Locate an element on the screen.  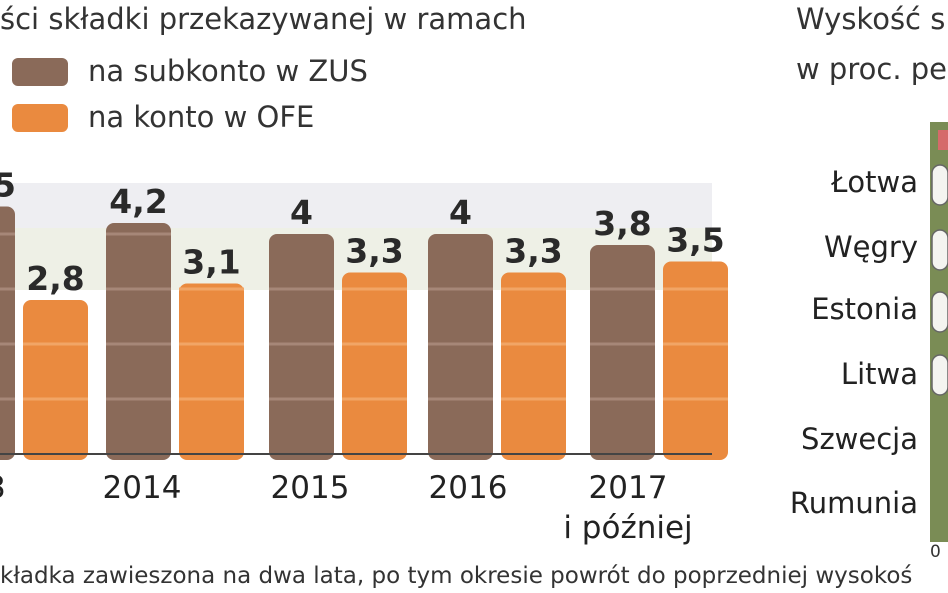
data-label-ofe-4: 3,5 is located at coordinates (695, 240).